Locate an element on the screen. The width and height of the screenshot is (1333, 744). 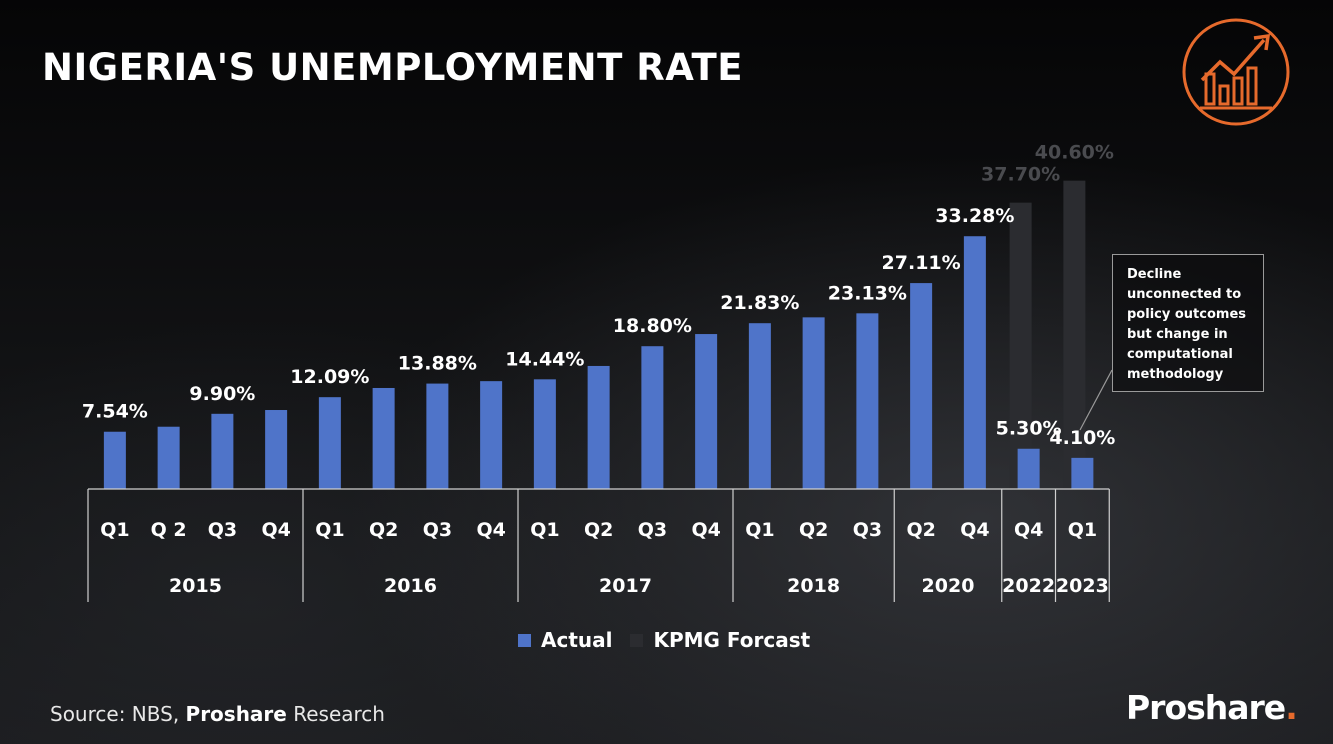
actual-bar-label: 18.80% is located at coordinates (652, 326).